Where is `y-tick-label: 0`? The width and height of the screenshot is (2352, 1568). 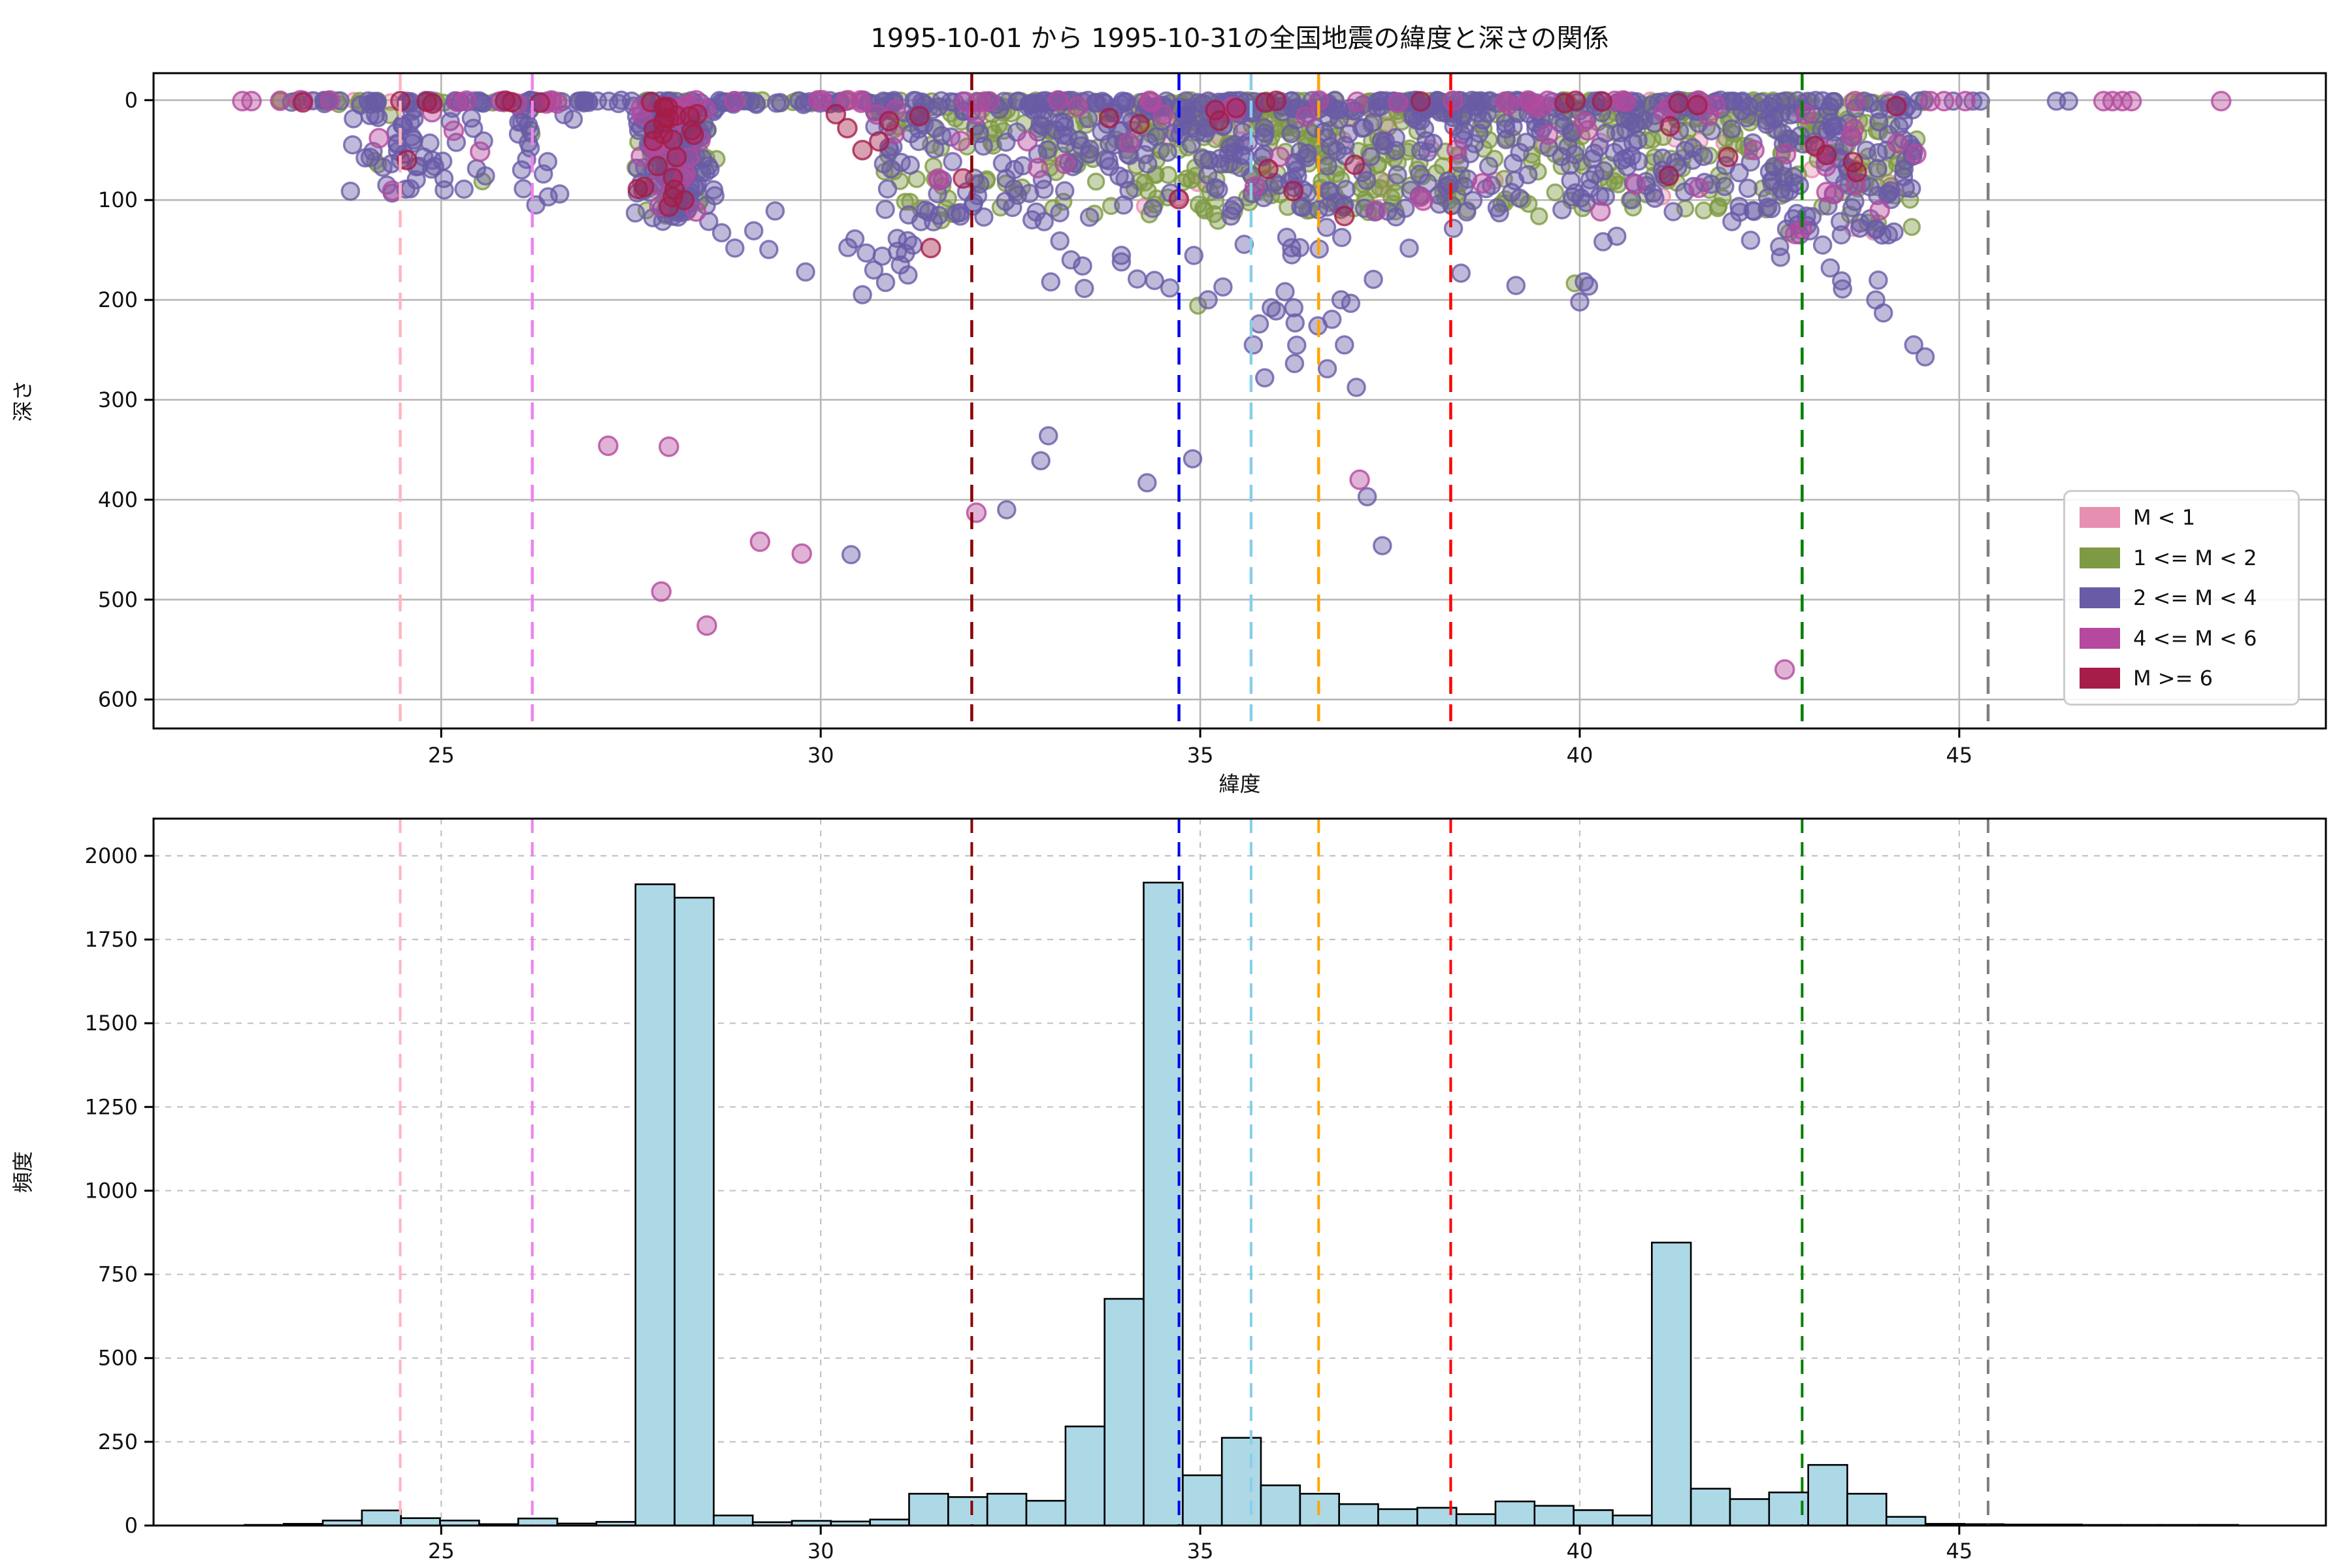 y-tick-label: 0 is located at coordinates (131, 100).